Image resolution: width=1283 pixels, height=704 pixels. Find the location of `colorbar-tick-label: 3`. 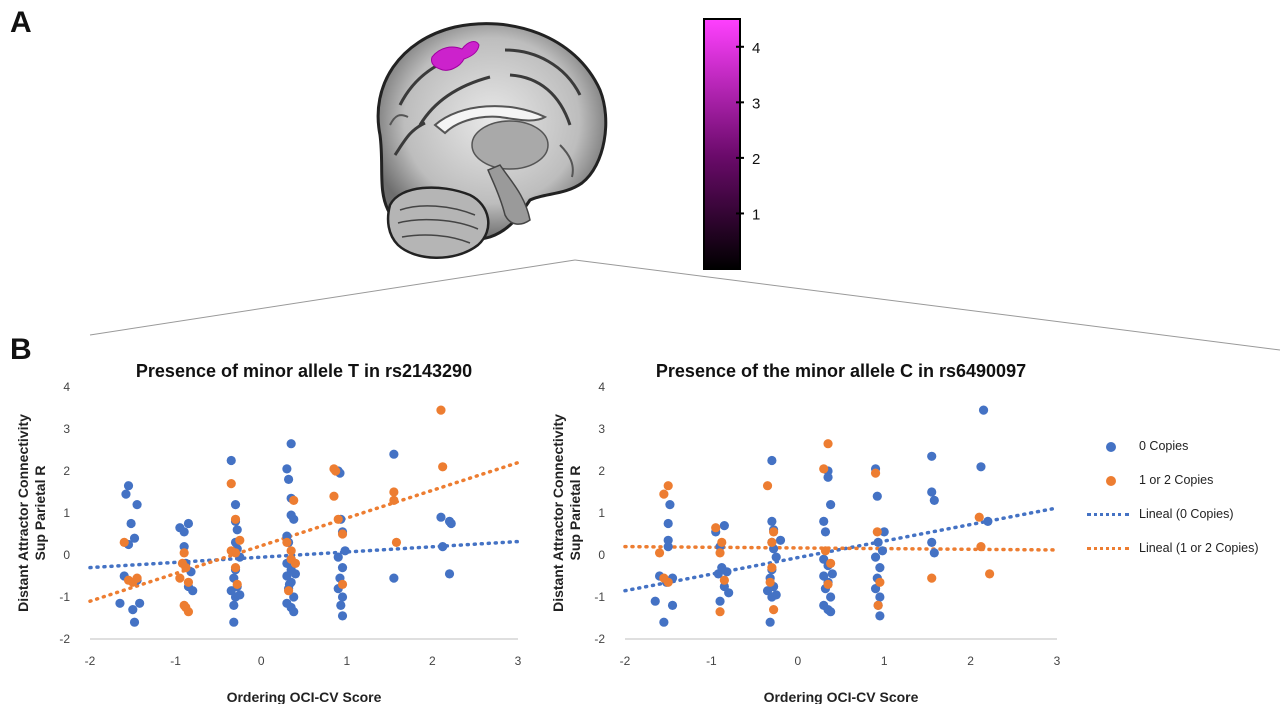

colorbar-tick-label: 3 is located at coordinates (756, 103).